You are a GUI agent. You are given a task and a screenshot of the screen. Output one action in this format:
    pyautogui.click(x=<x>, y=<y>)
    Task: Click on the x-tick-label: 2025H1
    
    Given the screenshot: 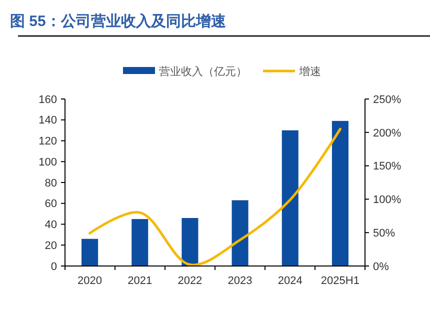 What is the action you would take?
    pyautogui.click(x=340, y=281)
    